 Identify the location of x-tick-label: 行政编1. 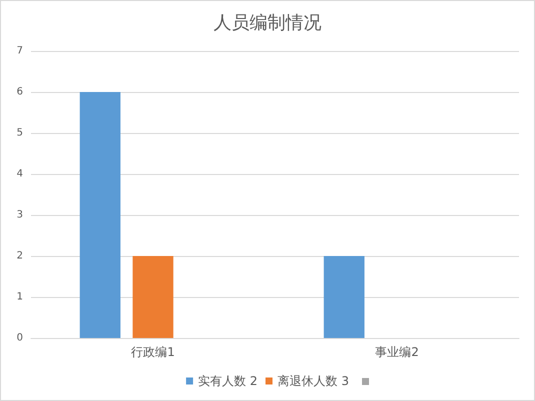
(153, 352).